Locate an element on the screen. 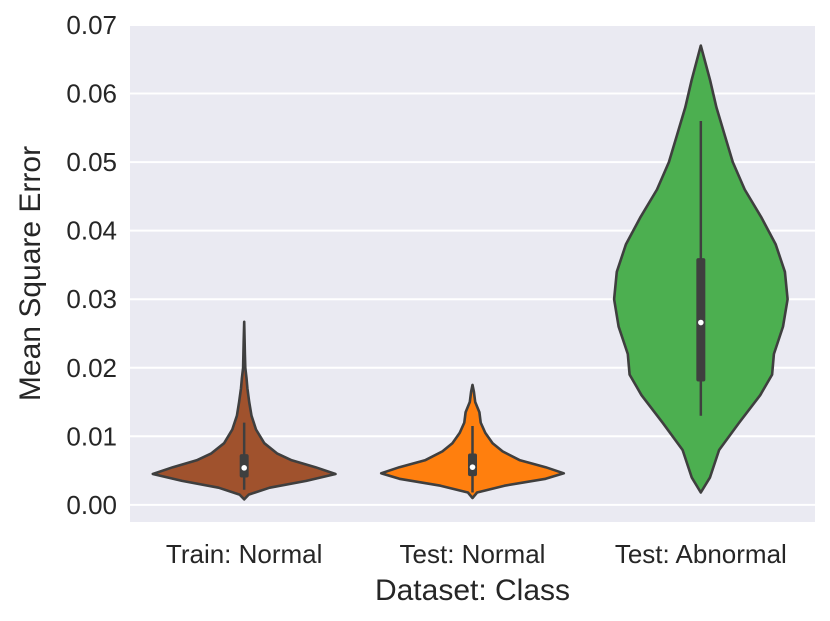 This screenshot has height=621, width=830. y-tick-label: 0.02 is located at coordinates (91, 368).